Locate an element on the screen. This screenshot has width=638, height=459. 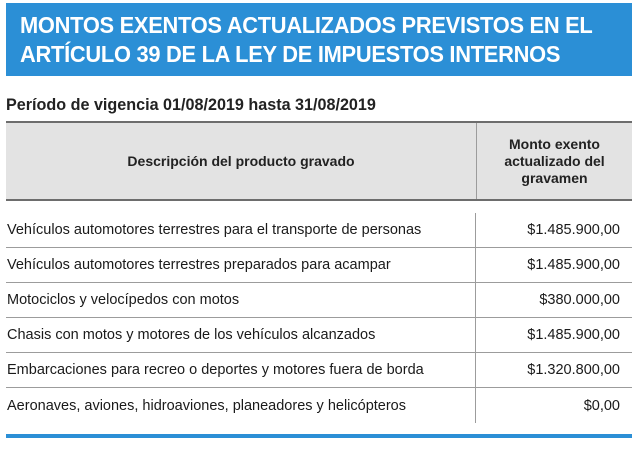
header-amount-line-3: gravamen is located at coordinates (554, 177).